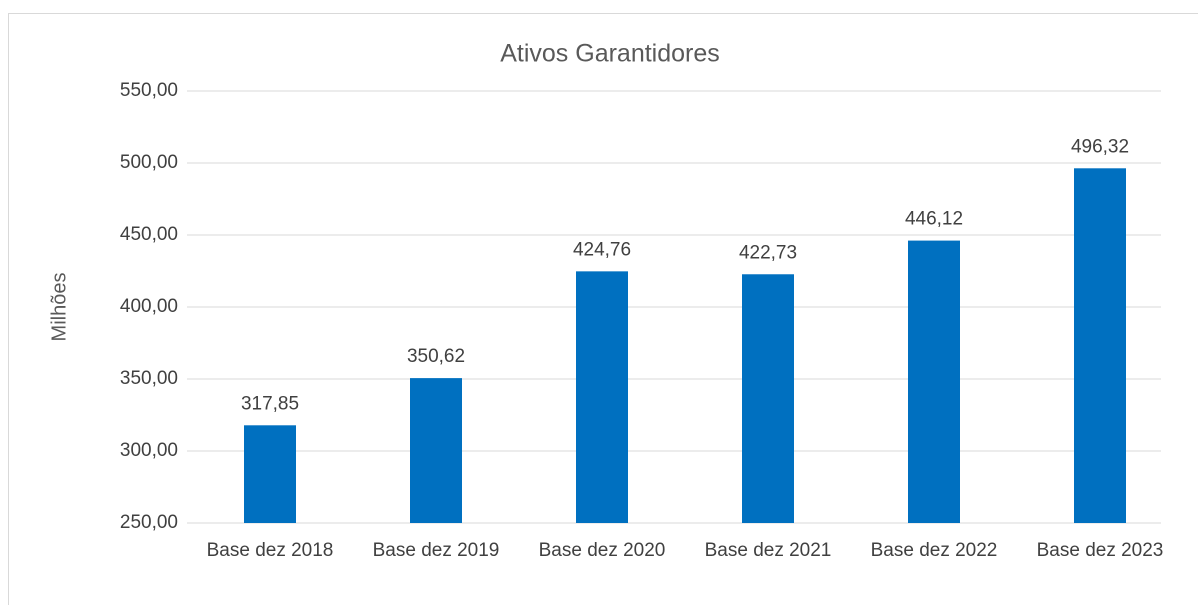 The width and height of the screenshot is (1198, 605). I want to click on y-tick-label: 350,00, so click(149, 378).